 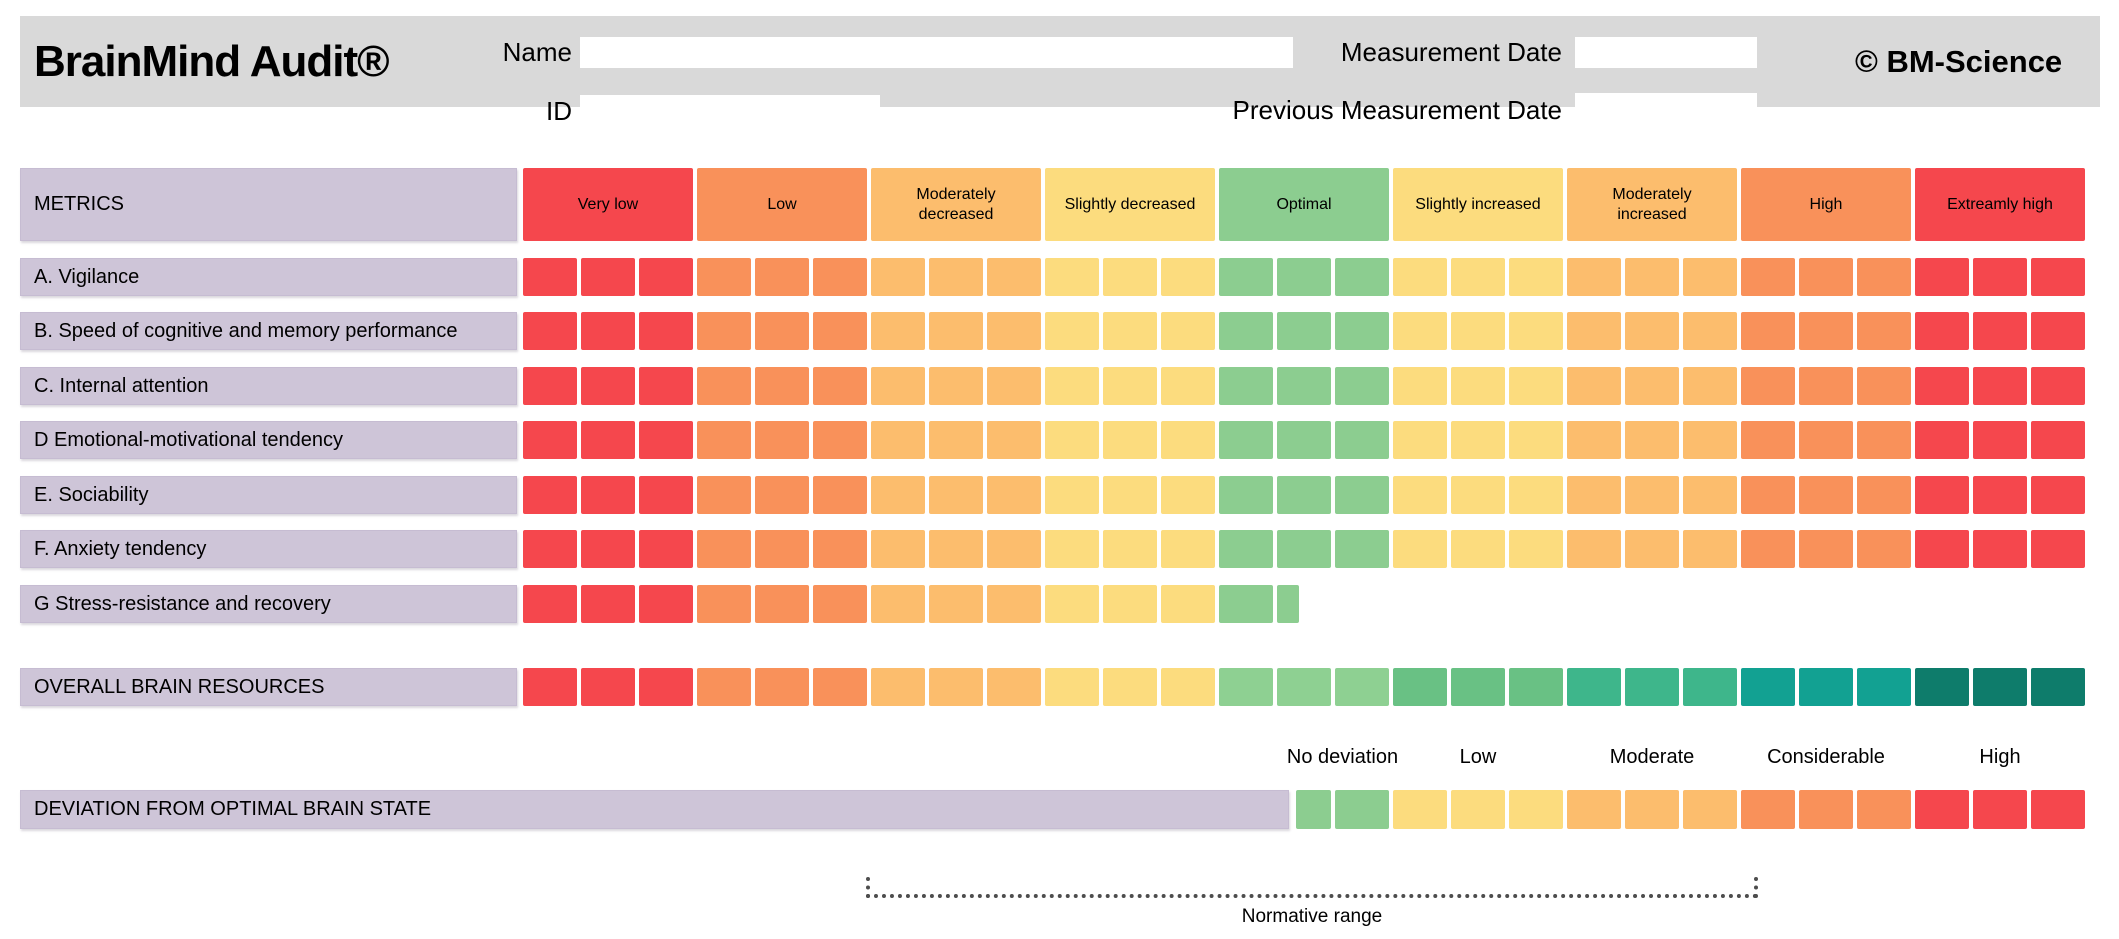 I want to click on normative-range-bracket, so click(x=1312, y=887).